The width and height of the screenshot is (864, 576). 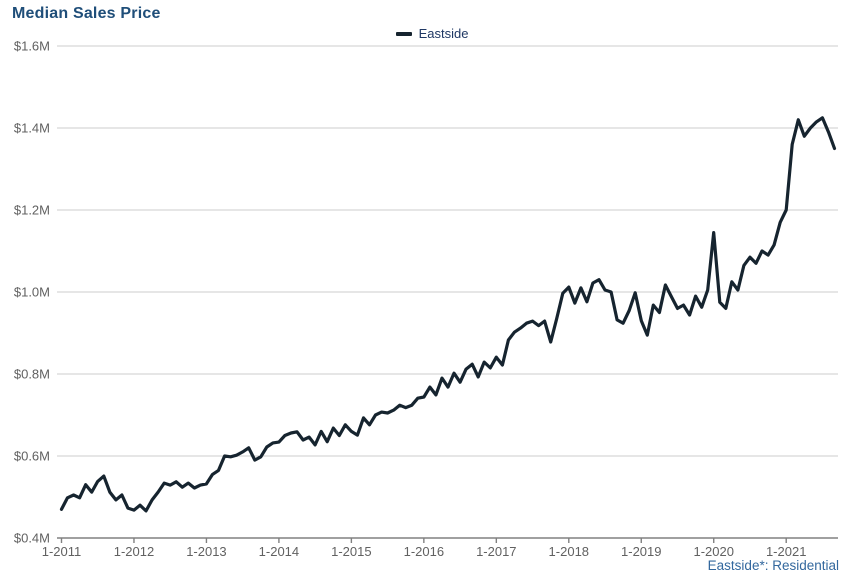 What do you see at coordinates (279, 551) in the screenshot?
I see `x-axis-label: 1-2014` at bounding box center [279, 551].